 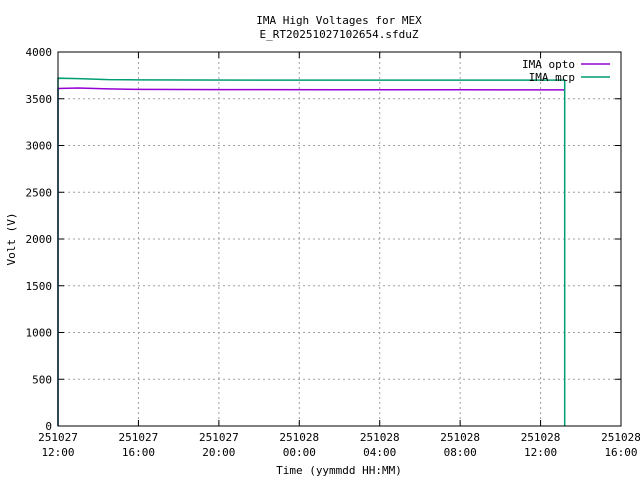 What do you see at coordinates (39, 146) in the screenshot?
I see `y-tick-label: 3000` at bounding box center [39, 146].